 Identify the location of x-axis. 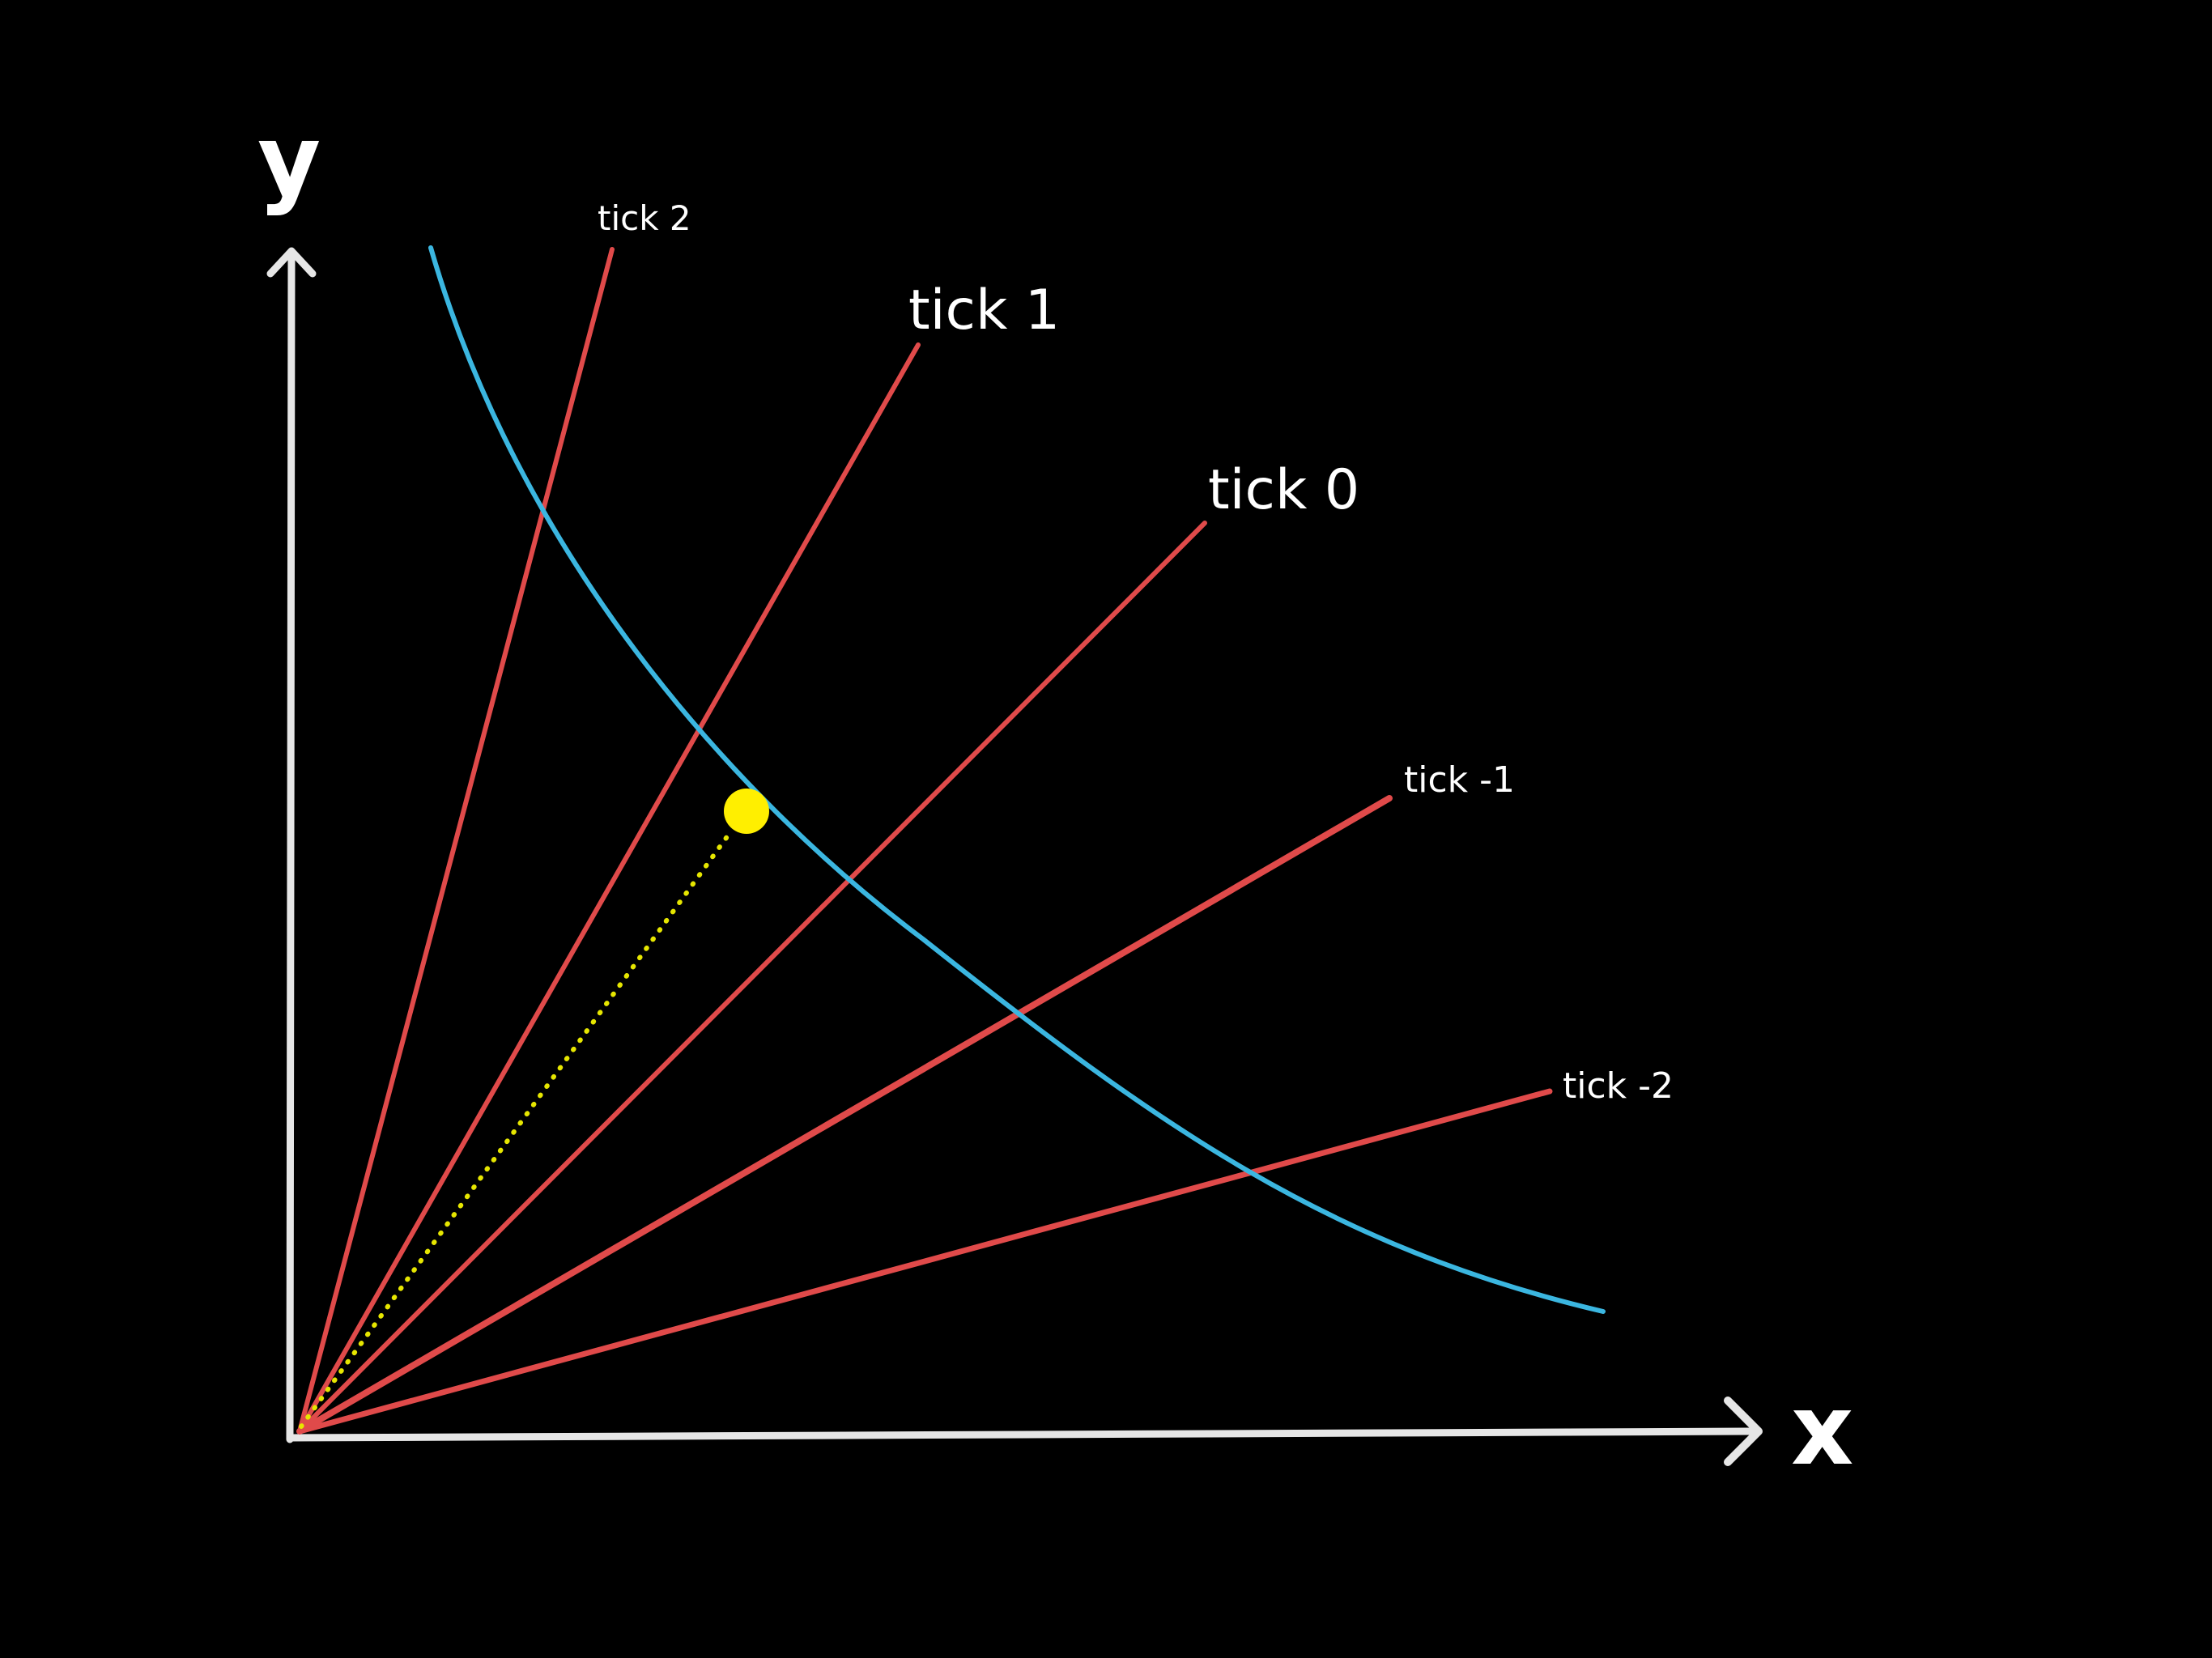
(1025, 1431).